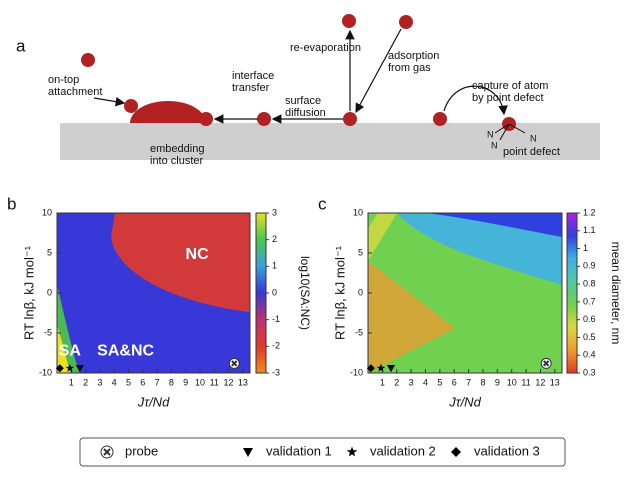 The width and height of the screenshot is (643, 495). What do you see at coordinates (305, 113) in the screenshot?
I see `label: diffusion` at bounding box center [305, 113].